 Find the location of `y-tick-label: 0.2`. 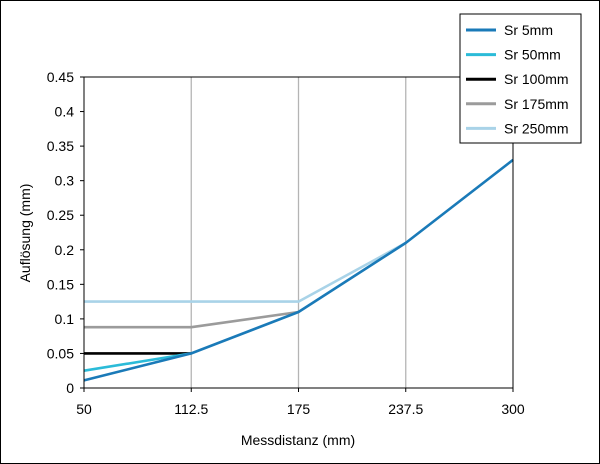

y-tick-label: 0.2 is located at coordinates (65, 250).